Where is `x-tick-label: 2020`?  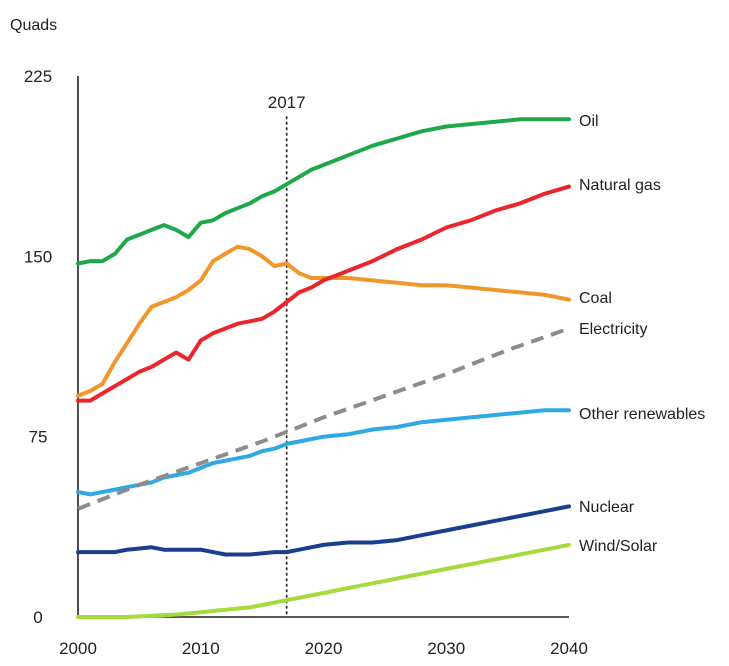
x-tick-label: 2020 is located at coordinates (324, 648).